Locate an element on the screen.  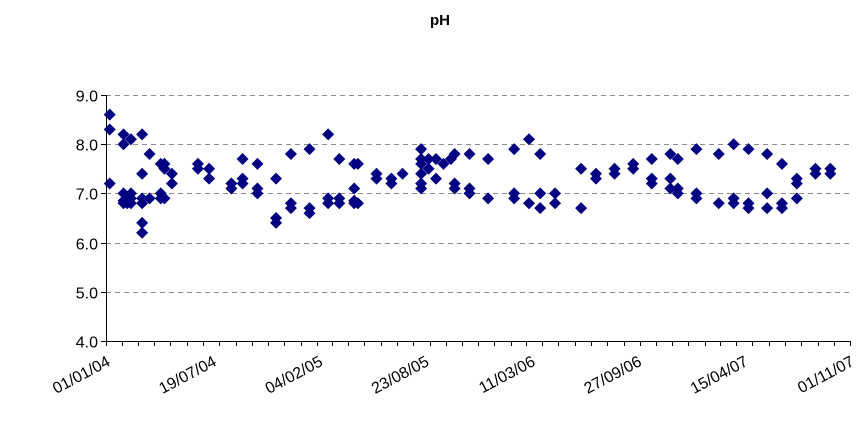
x-tick-label: 15/04/07 is located at coordinates (719, 375).